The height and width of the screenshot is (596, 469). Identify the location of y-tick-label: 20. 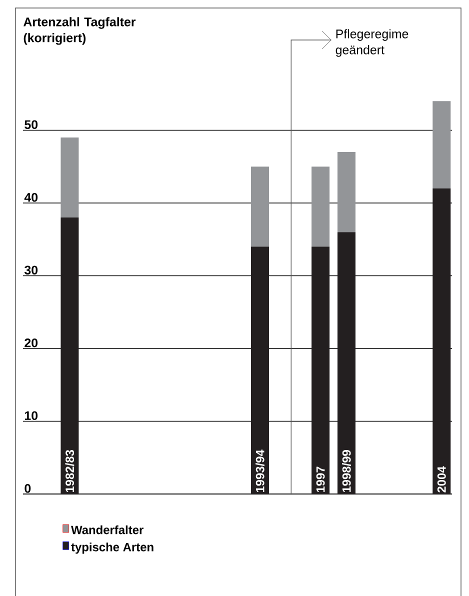
(31, 343).